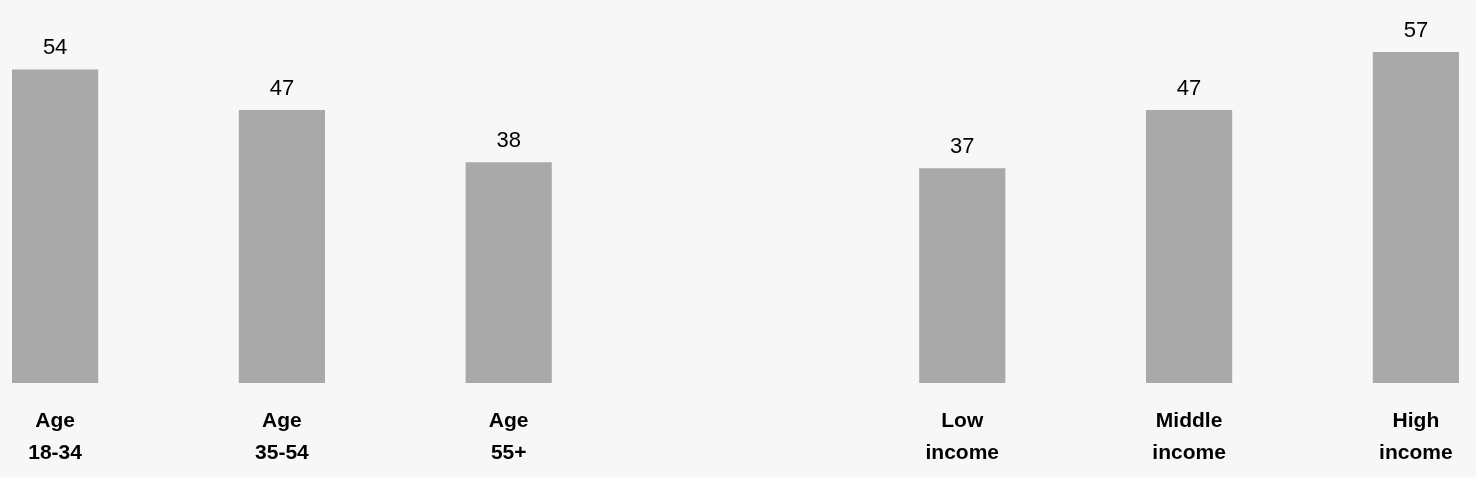 This screenshot has width=1476, height=477. Describe the element at coordinates (1416, 29) in the screenshot. I see `data-label: 57` at that location.